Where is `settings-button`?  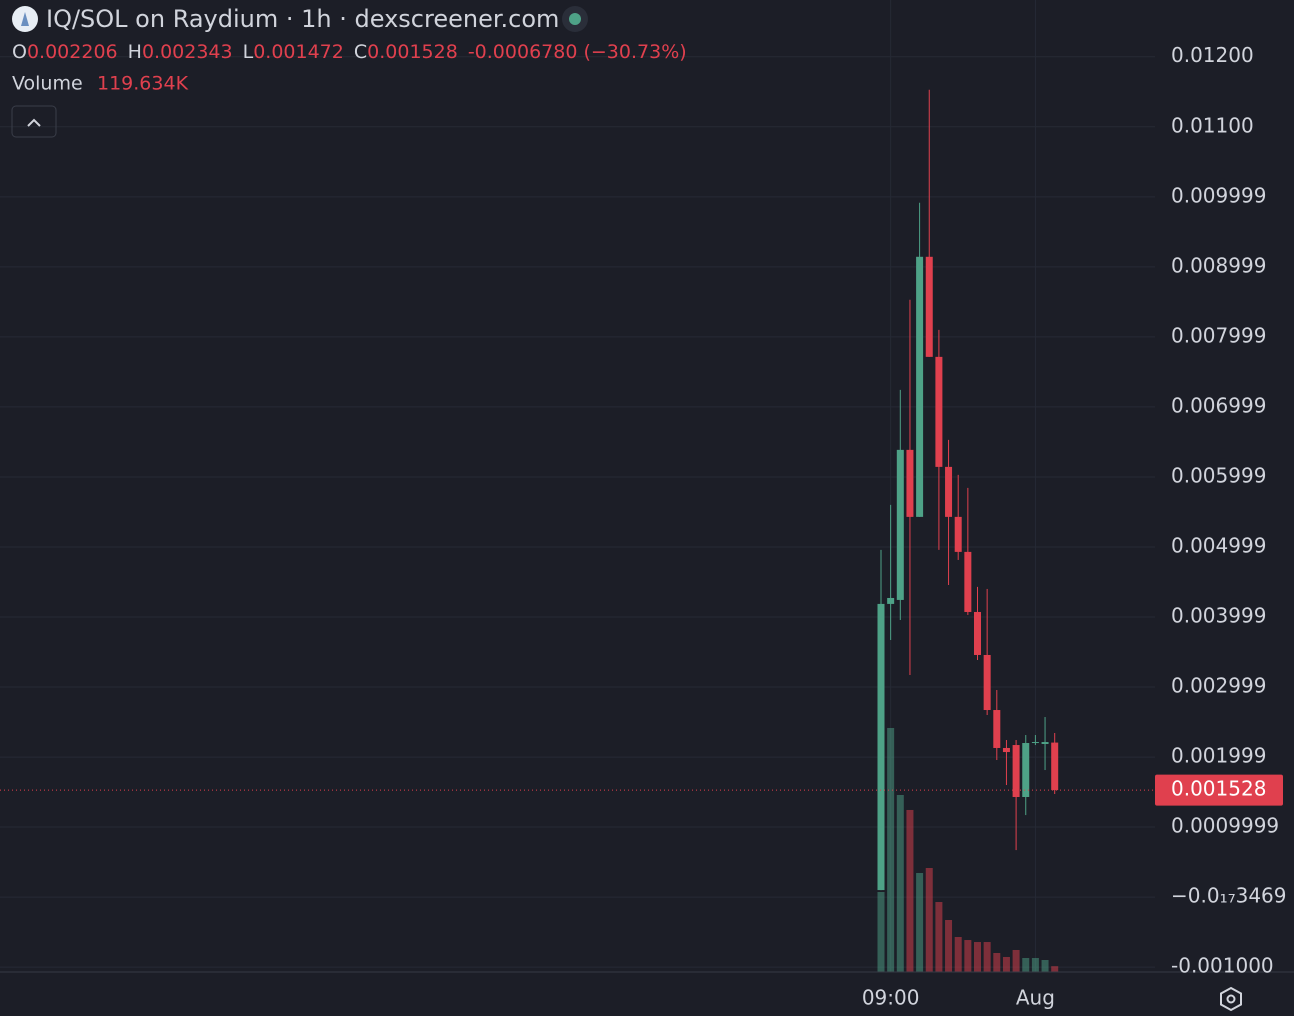 settings-button is located at coordinates (1231, 999).